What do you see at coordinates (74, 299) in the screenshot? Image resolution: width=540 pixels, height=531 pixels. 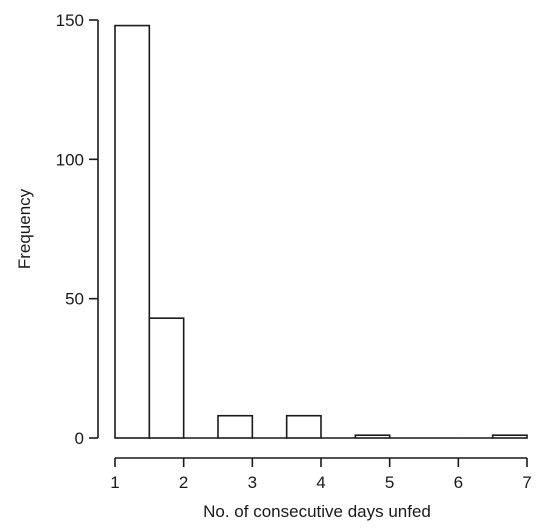 I see `y-tick-label: 50` at bounding box center [74, 299].